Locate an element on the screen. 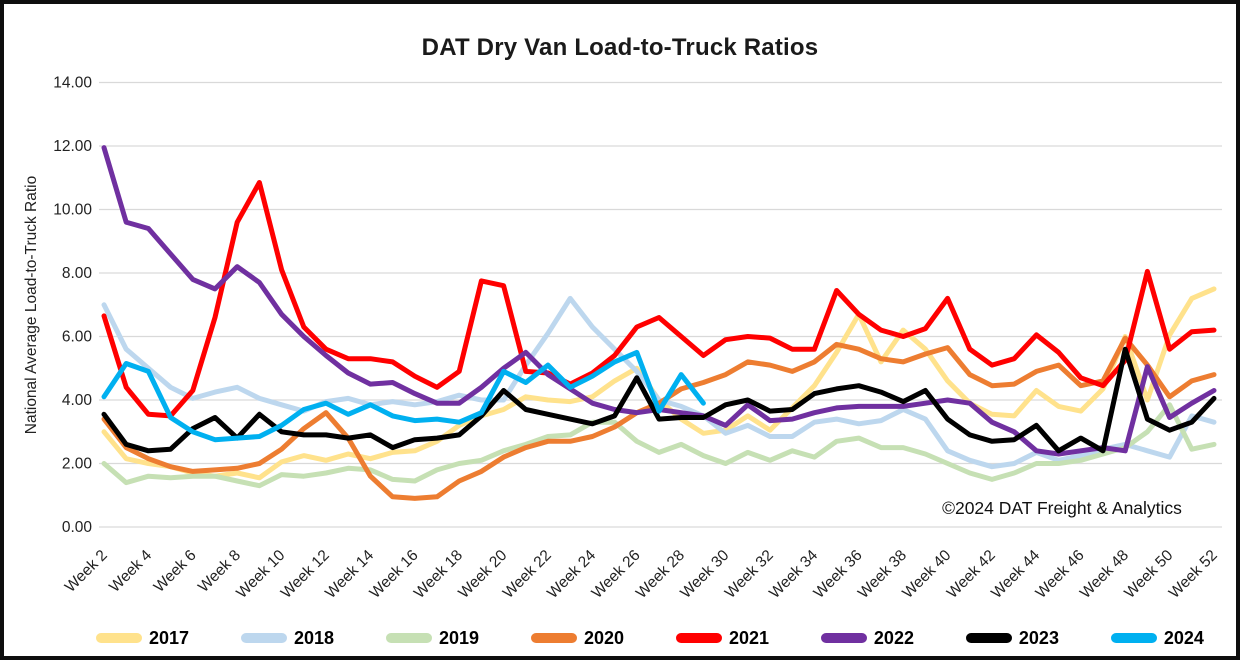 This screenshot has width=1240, height=660. series-line-2023 is located at coordinates (659, 400).